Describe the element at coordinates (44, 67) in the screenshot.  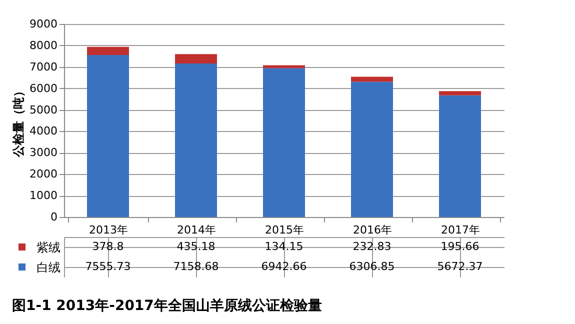
I see `y-tick-label: 7000` at that location.